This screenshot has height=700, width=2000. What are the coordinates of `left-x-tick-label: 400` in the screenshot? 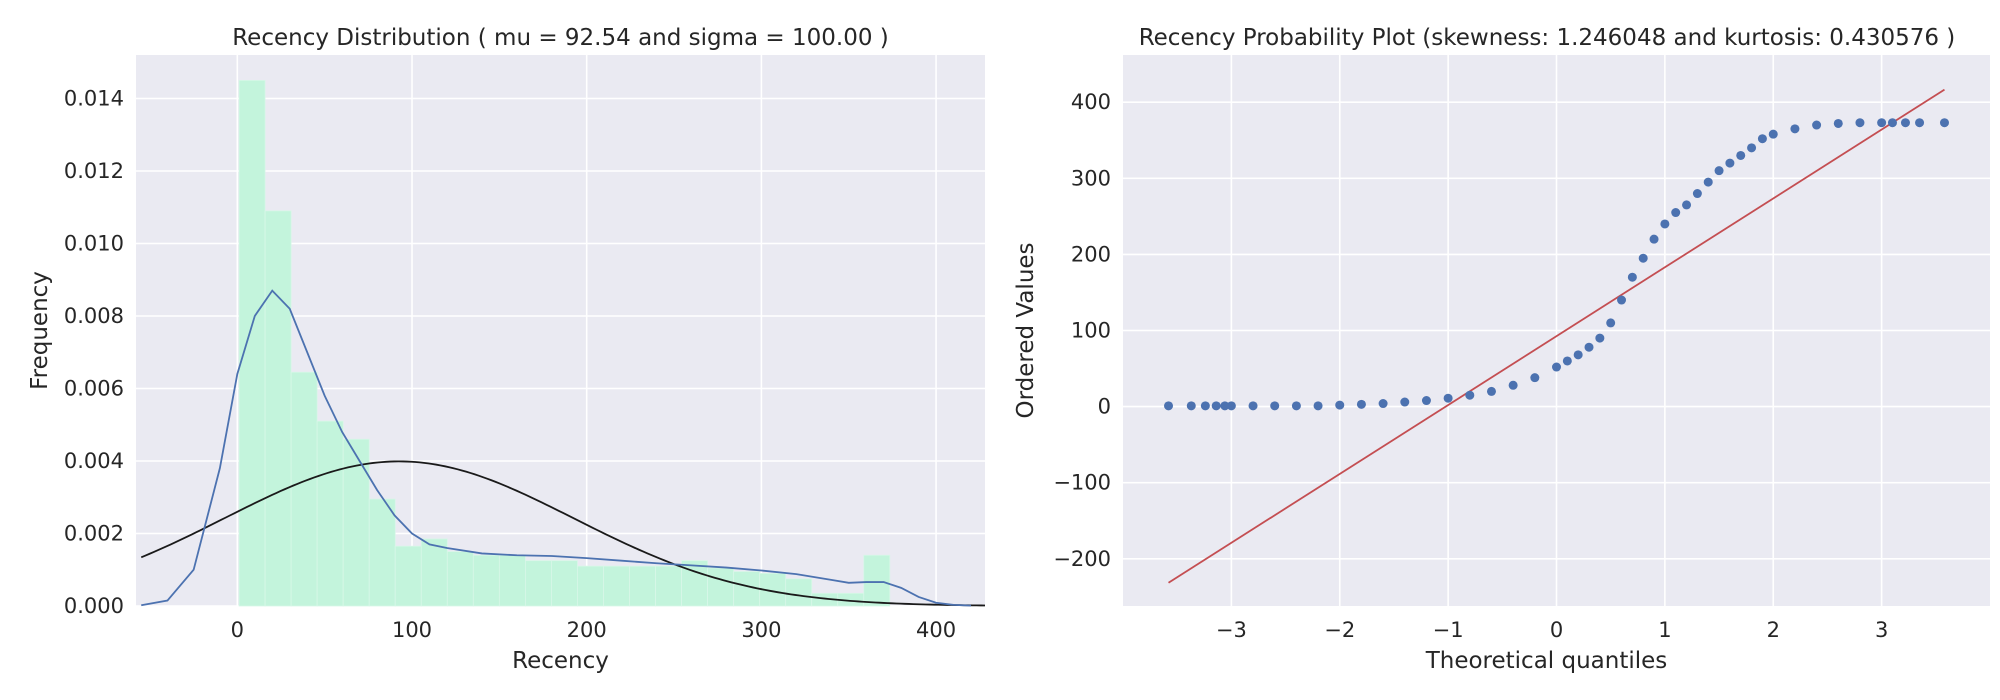 It's located at (936, 630).